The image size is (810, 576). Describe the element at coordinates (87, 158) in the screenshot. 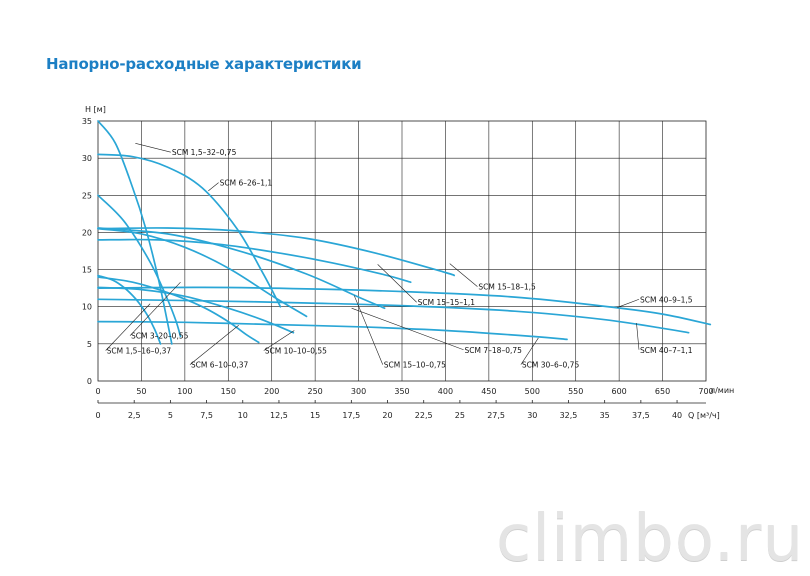

I see `y-tick-label: 30` at that location.